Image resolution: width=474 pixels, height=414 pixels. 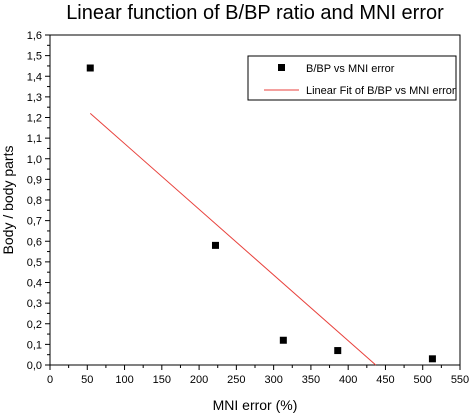 What do you see at coordinates (34, 201) in the screenshot?
I see `y-tick-label: 0,8` at bounding box center [34, 201].